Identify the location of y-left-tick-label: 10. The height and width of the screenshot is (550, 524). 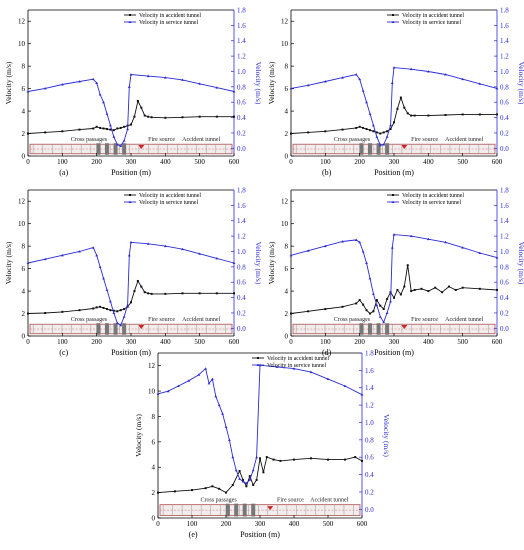
(285, 224).